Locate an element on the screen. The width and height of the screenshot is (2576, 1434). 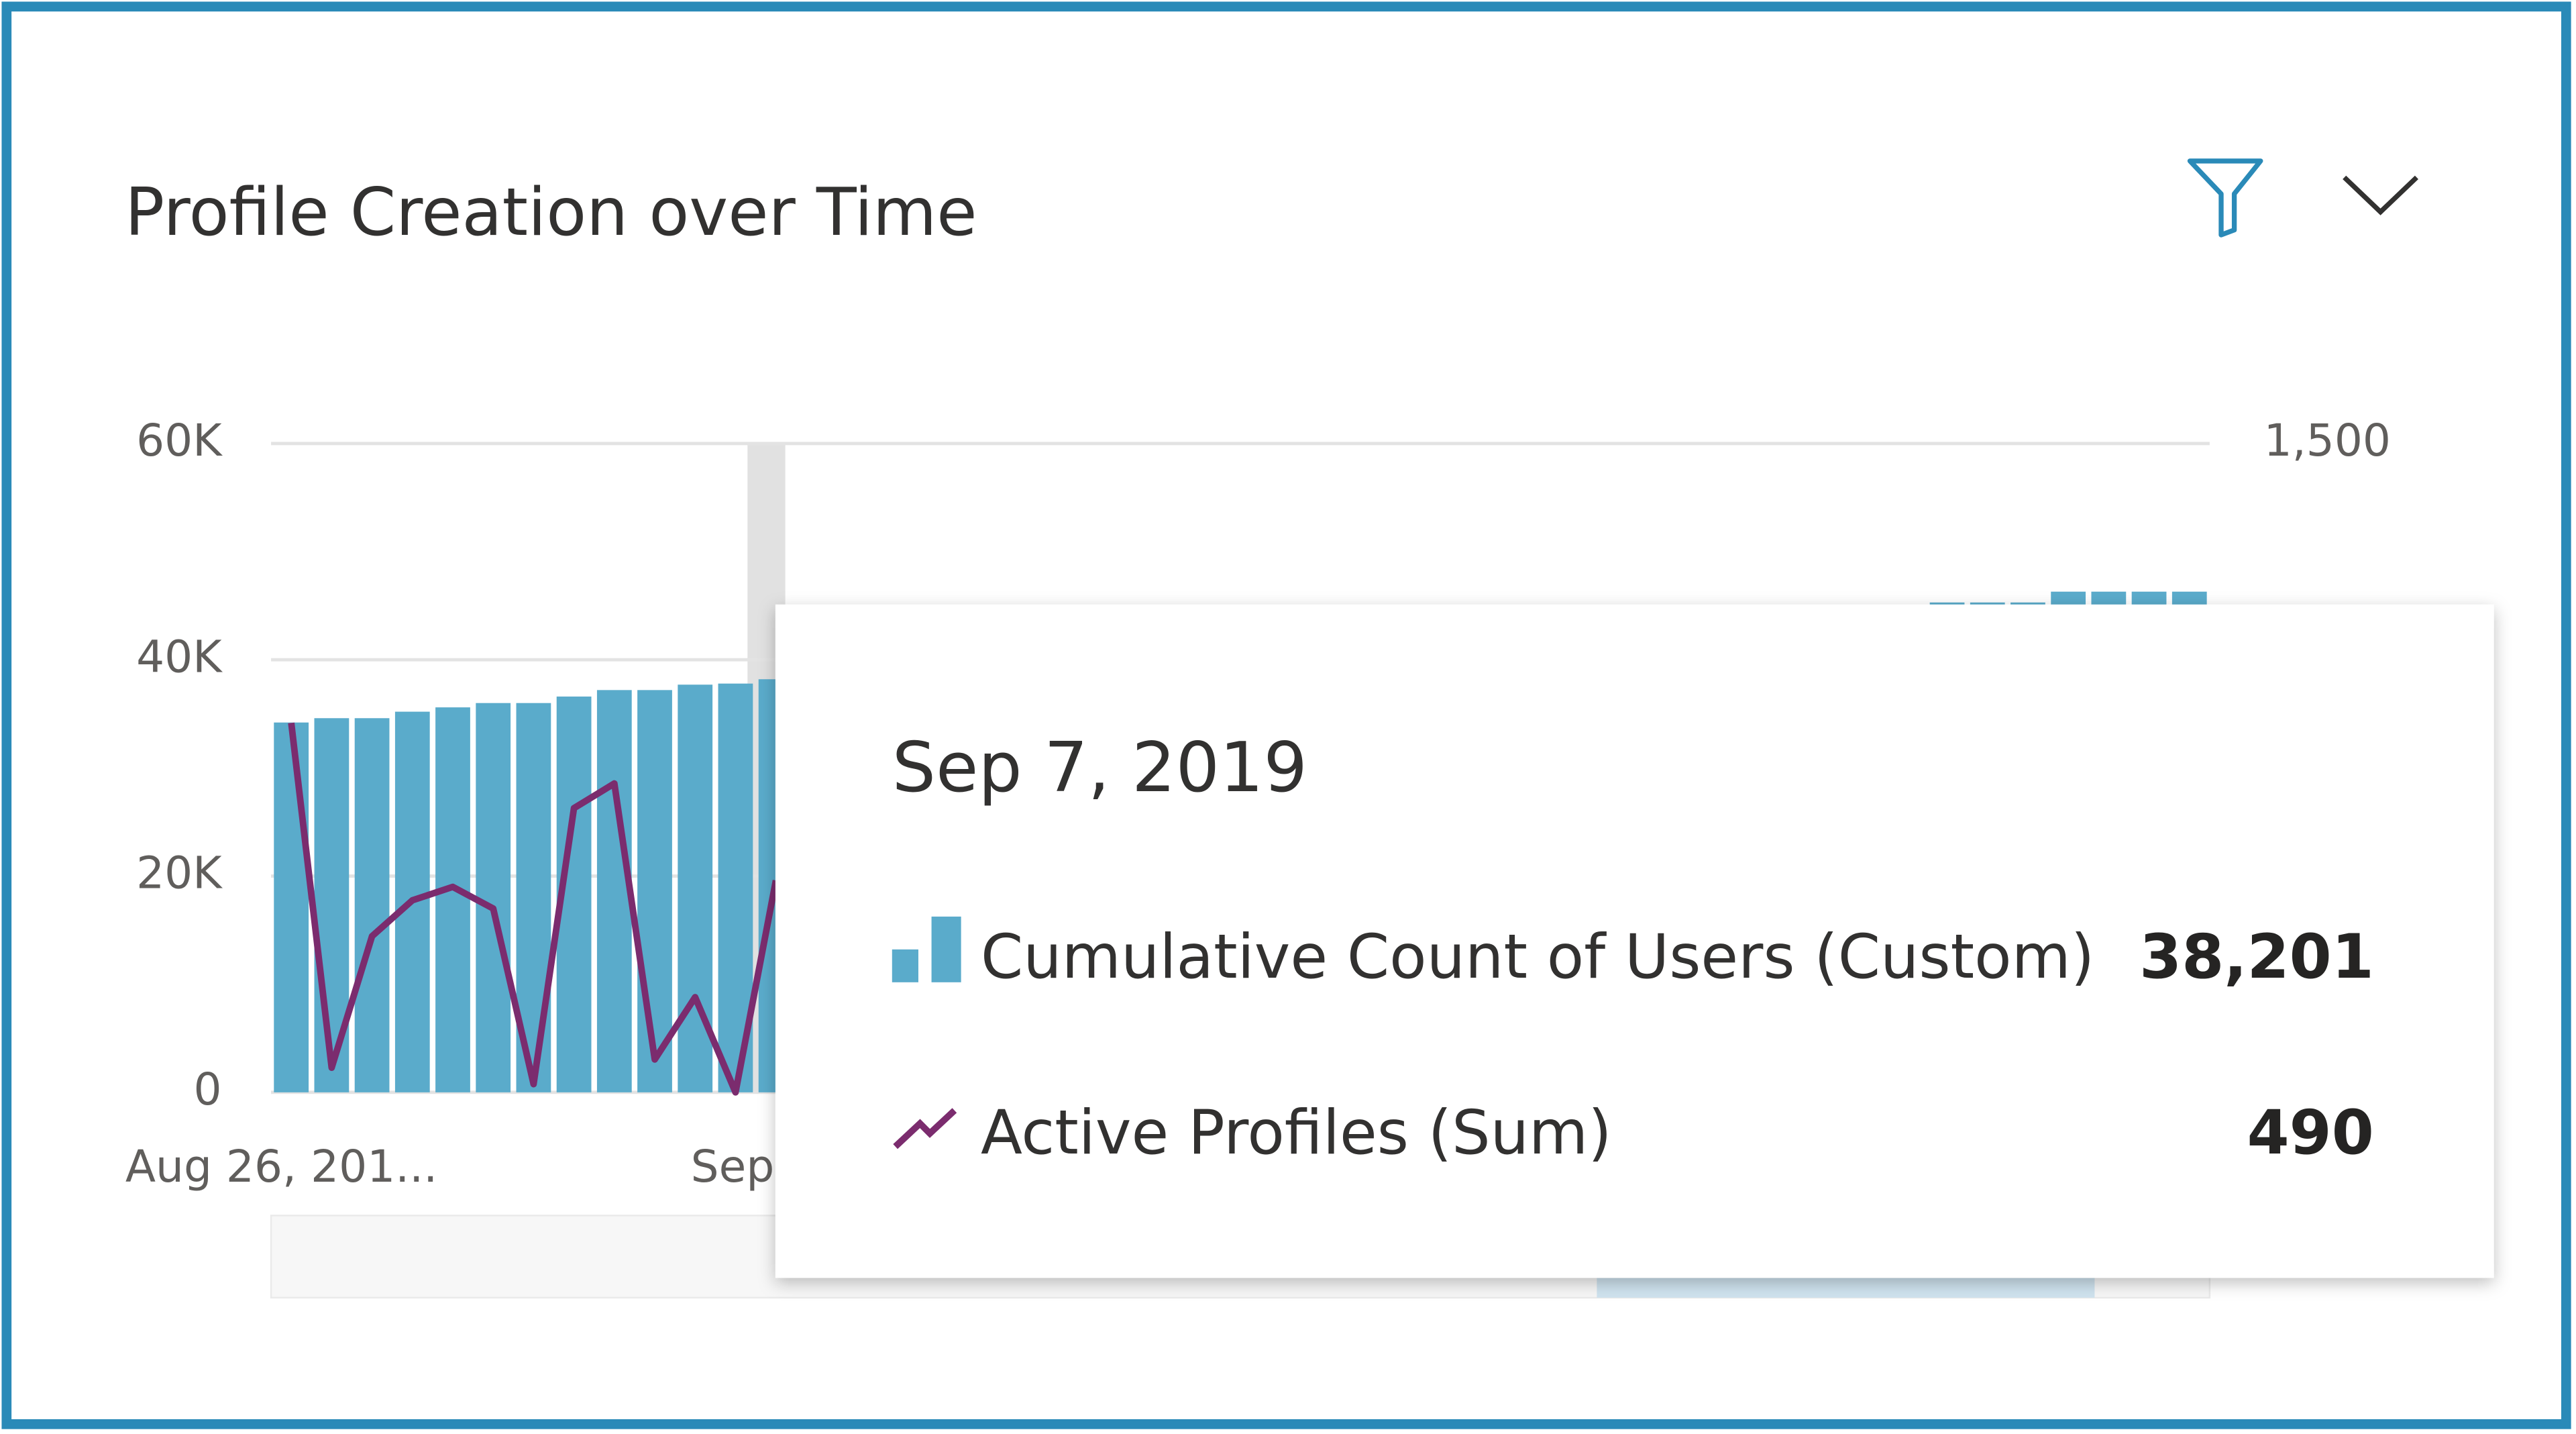
y-tick-label: 40K is located at coordinates (179, 656).